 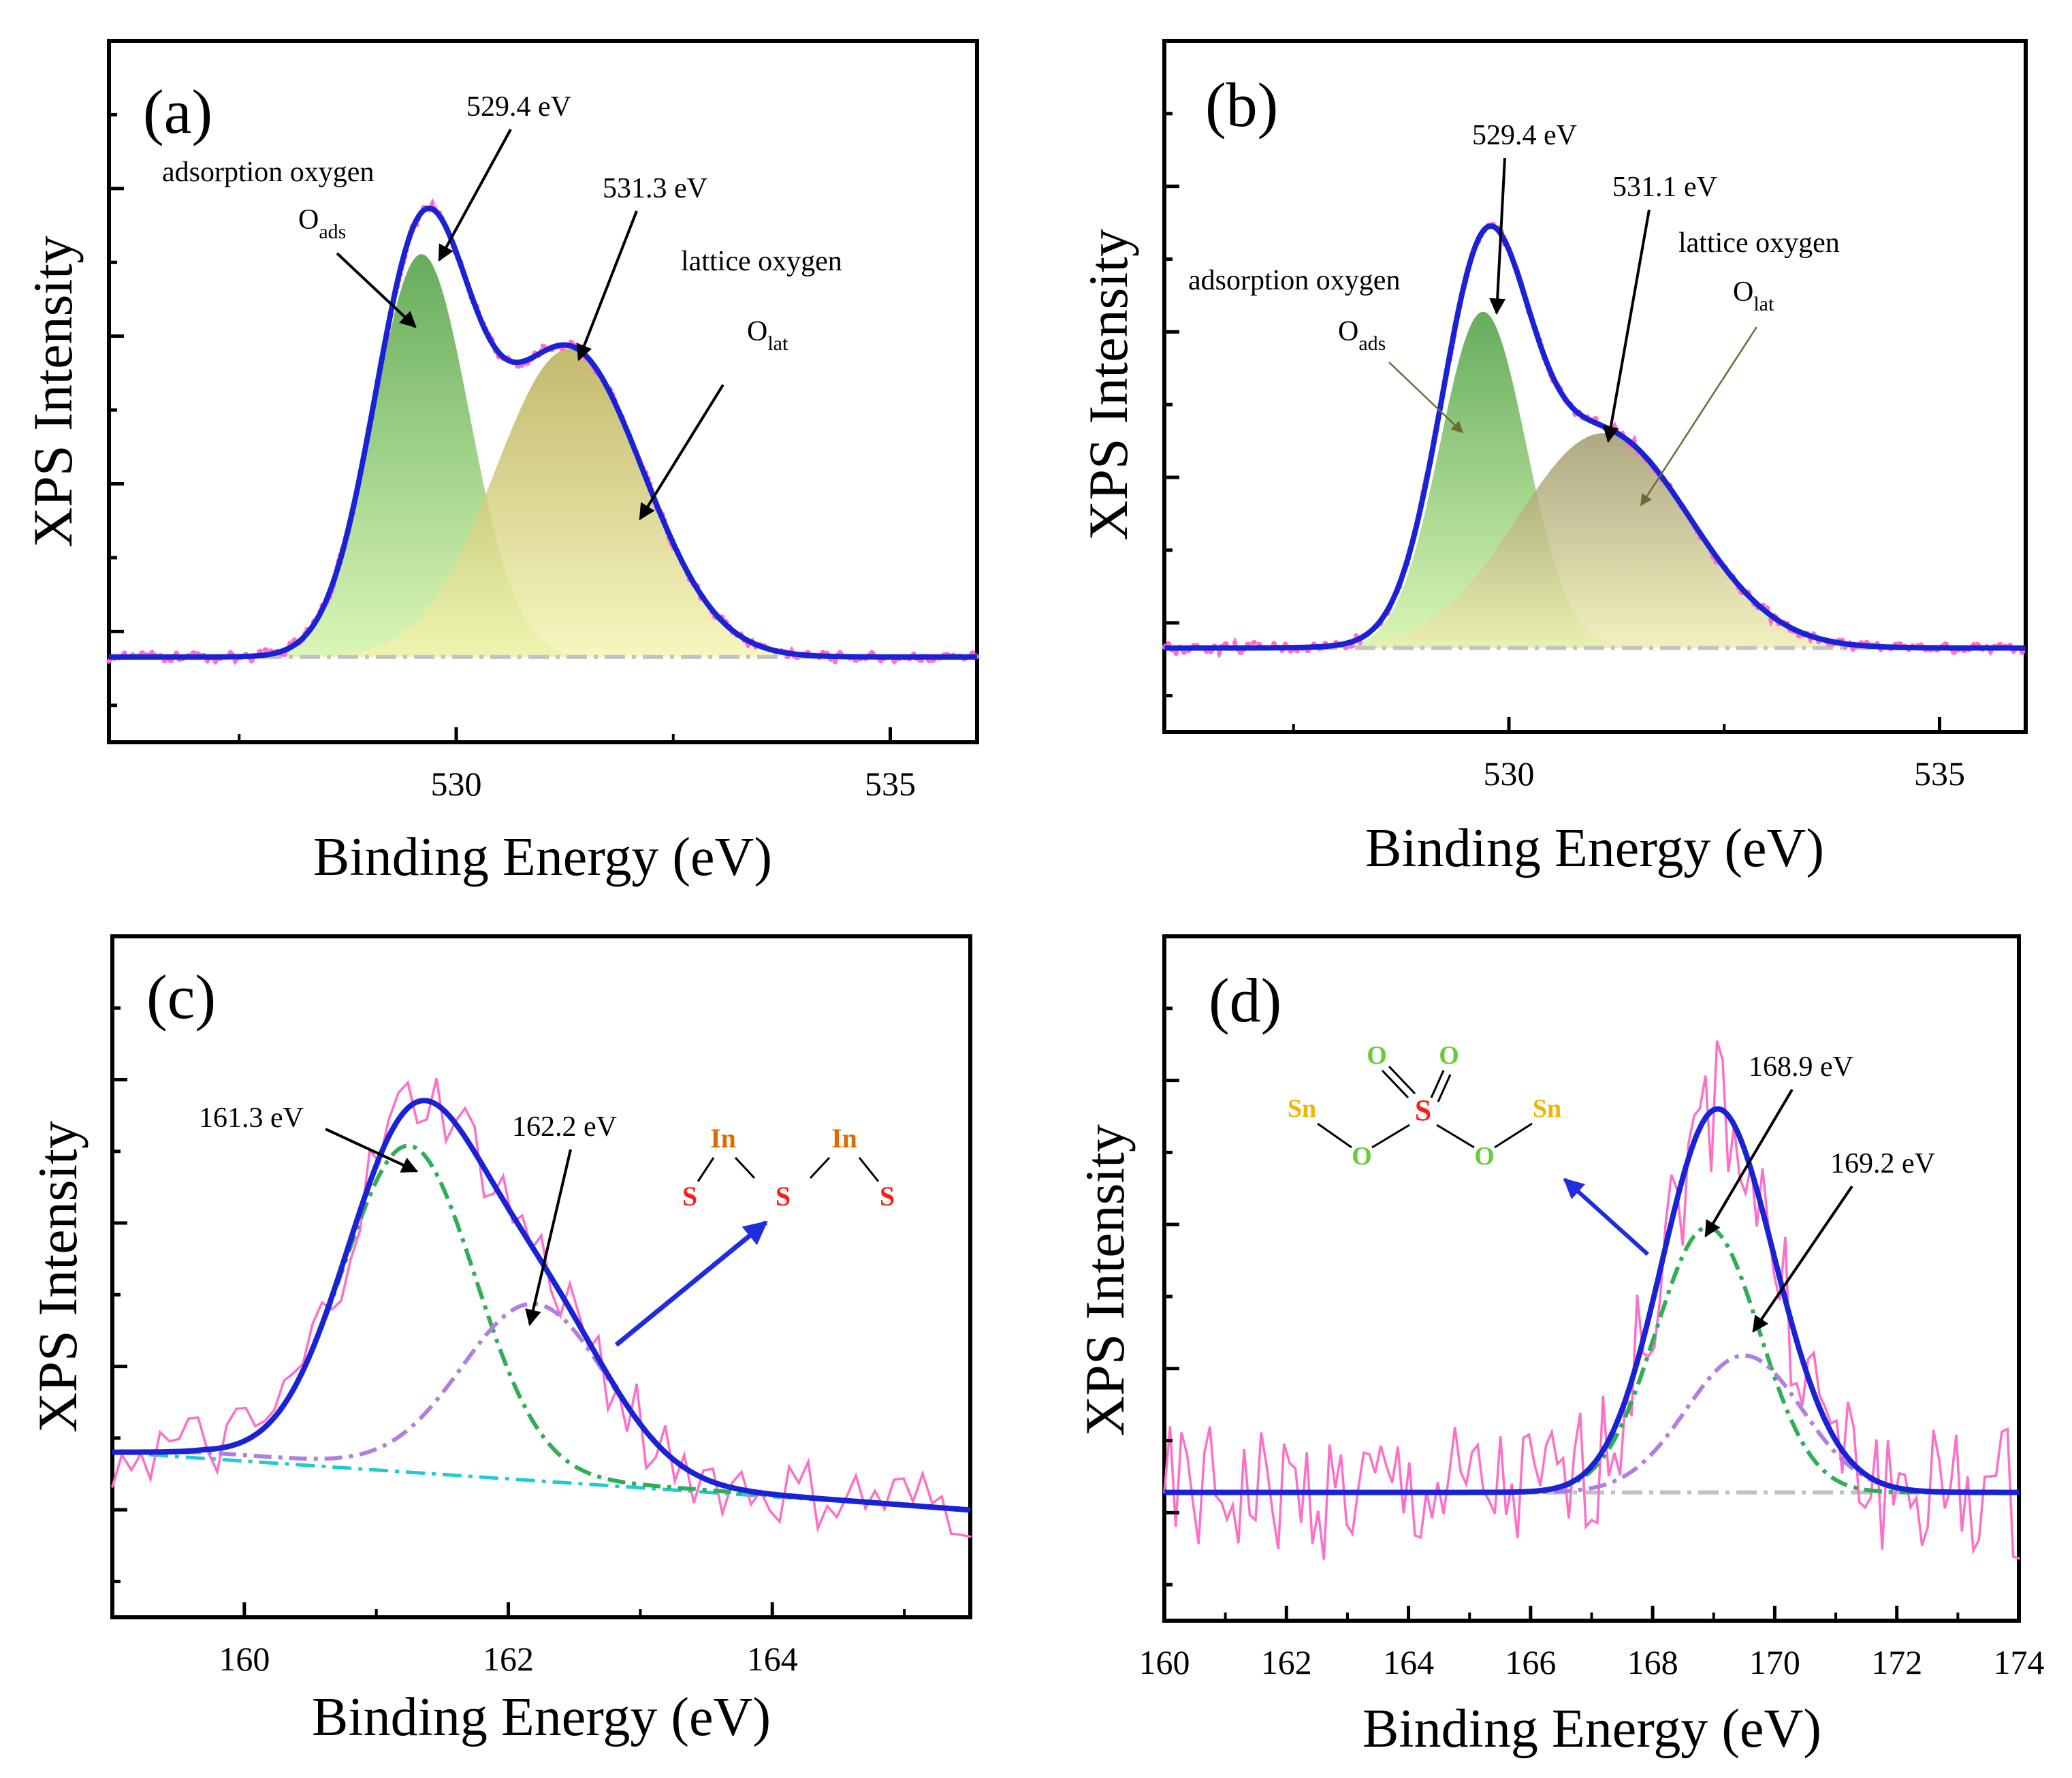 What do you see at coordinates (177, 111) in the screenshot?
I see `panel-label: (a)` at bounding box center [177, 111].